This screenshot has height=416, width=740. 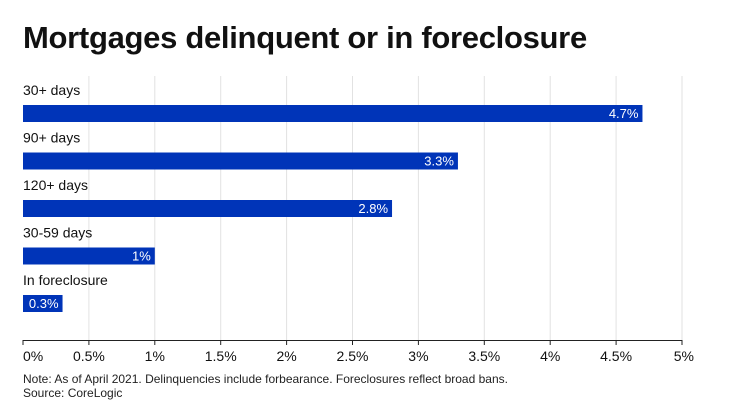 What do you see at coordinates (353, 356) in the screenshot?
I see `x-tick-label: 2.5%` at bounding box center [353, 356].